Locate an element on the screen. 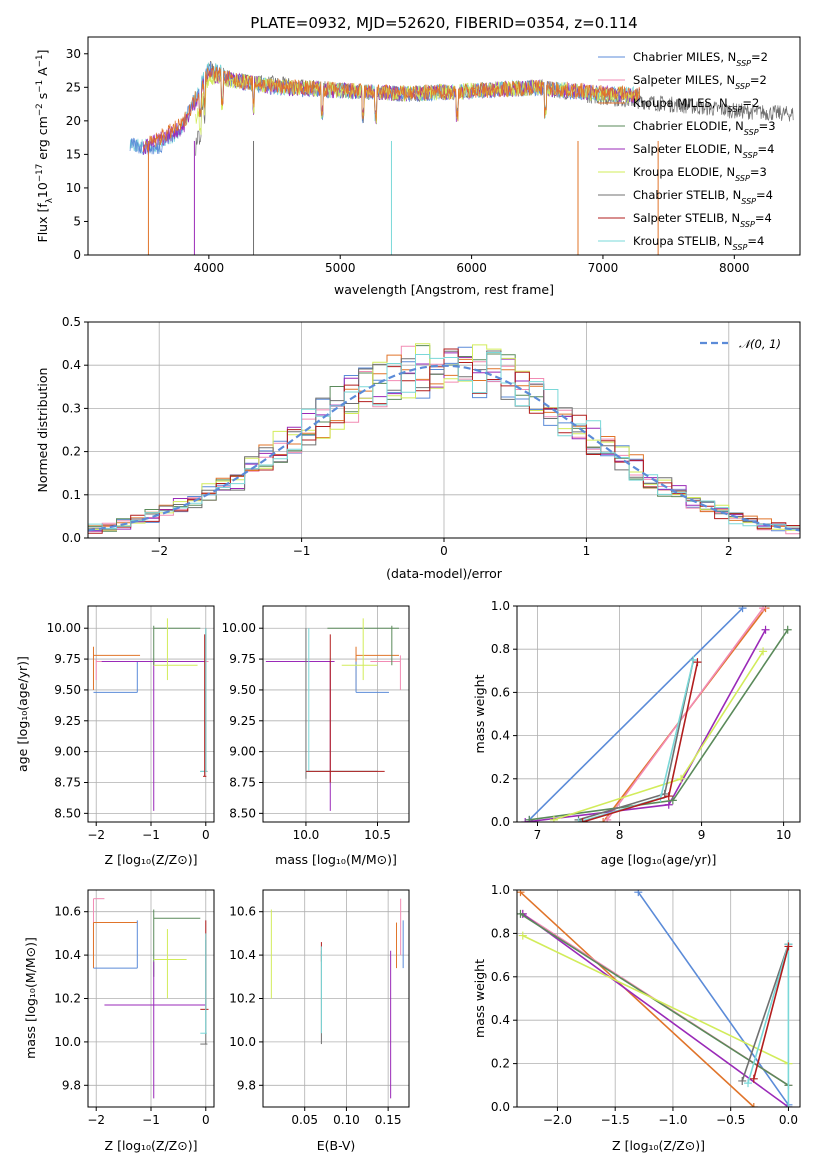 The image size is (819, 1170). spectrum-ytick-label-0: 0 is located at coordinates (77, 255).